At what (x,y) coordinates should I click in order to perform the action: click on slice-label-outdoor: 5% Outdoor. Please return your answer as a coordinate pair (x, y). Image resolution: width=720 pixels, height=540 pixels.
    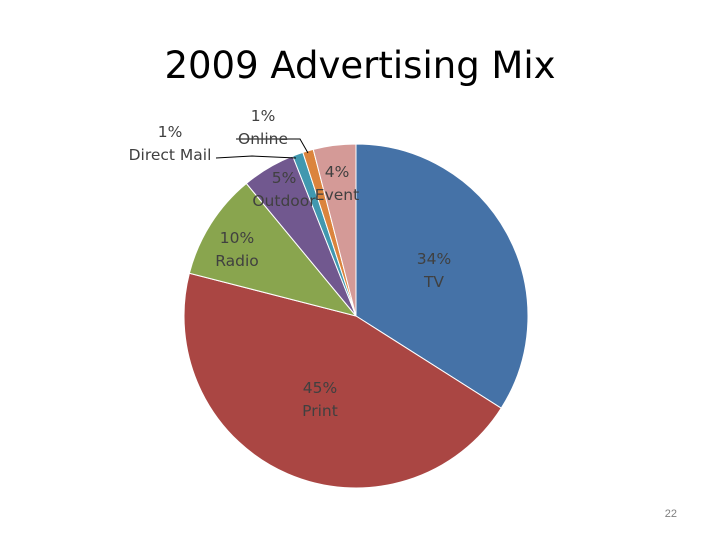
    Looking at the image, I should click on (284, 189).